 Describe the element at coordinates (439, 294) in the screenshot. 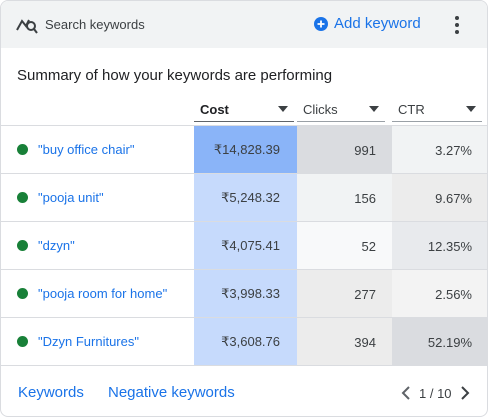

I see `ctr-cell: 2.56%` at that location.